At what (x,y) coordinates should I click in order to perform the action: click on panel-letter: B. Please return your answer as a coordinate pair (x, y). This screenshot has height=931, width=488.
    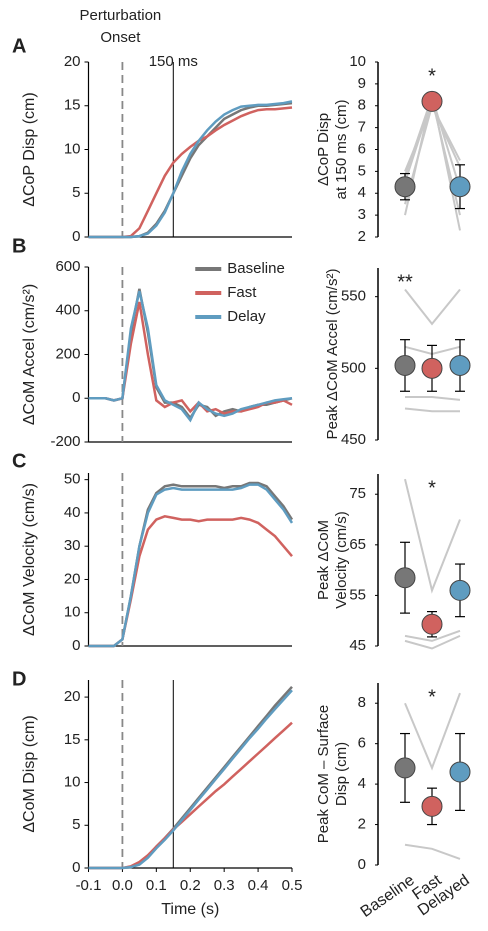
    Looking at the image, I should click on (19, 246).